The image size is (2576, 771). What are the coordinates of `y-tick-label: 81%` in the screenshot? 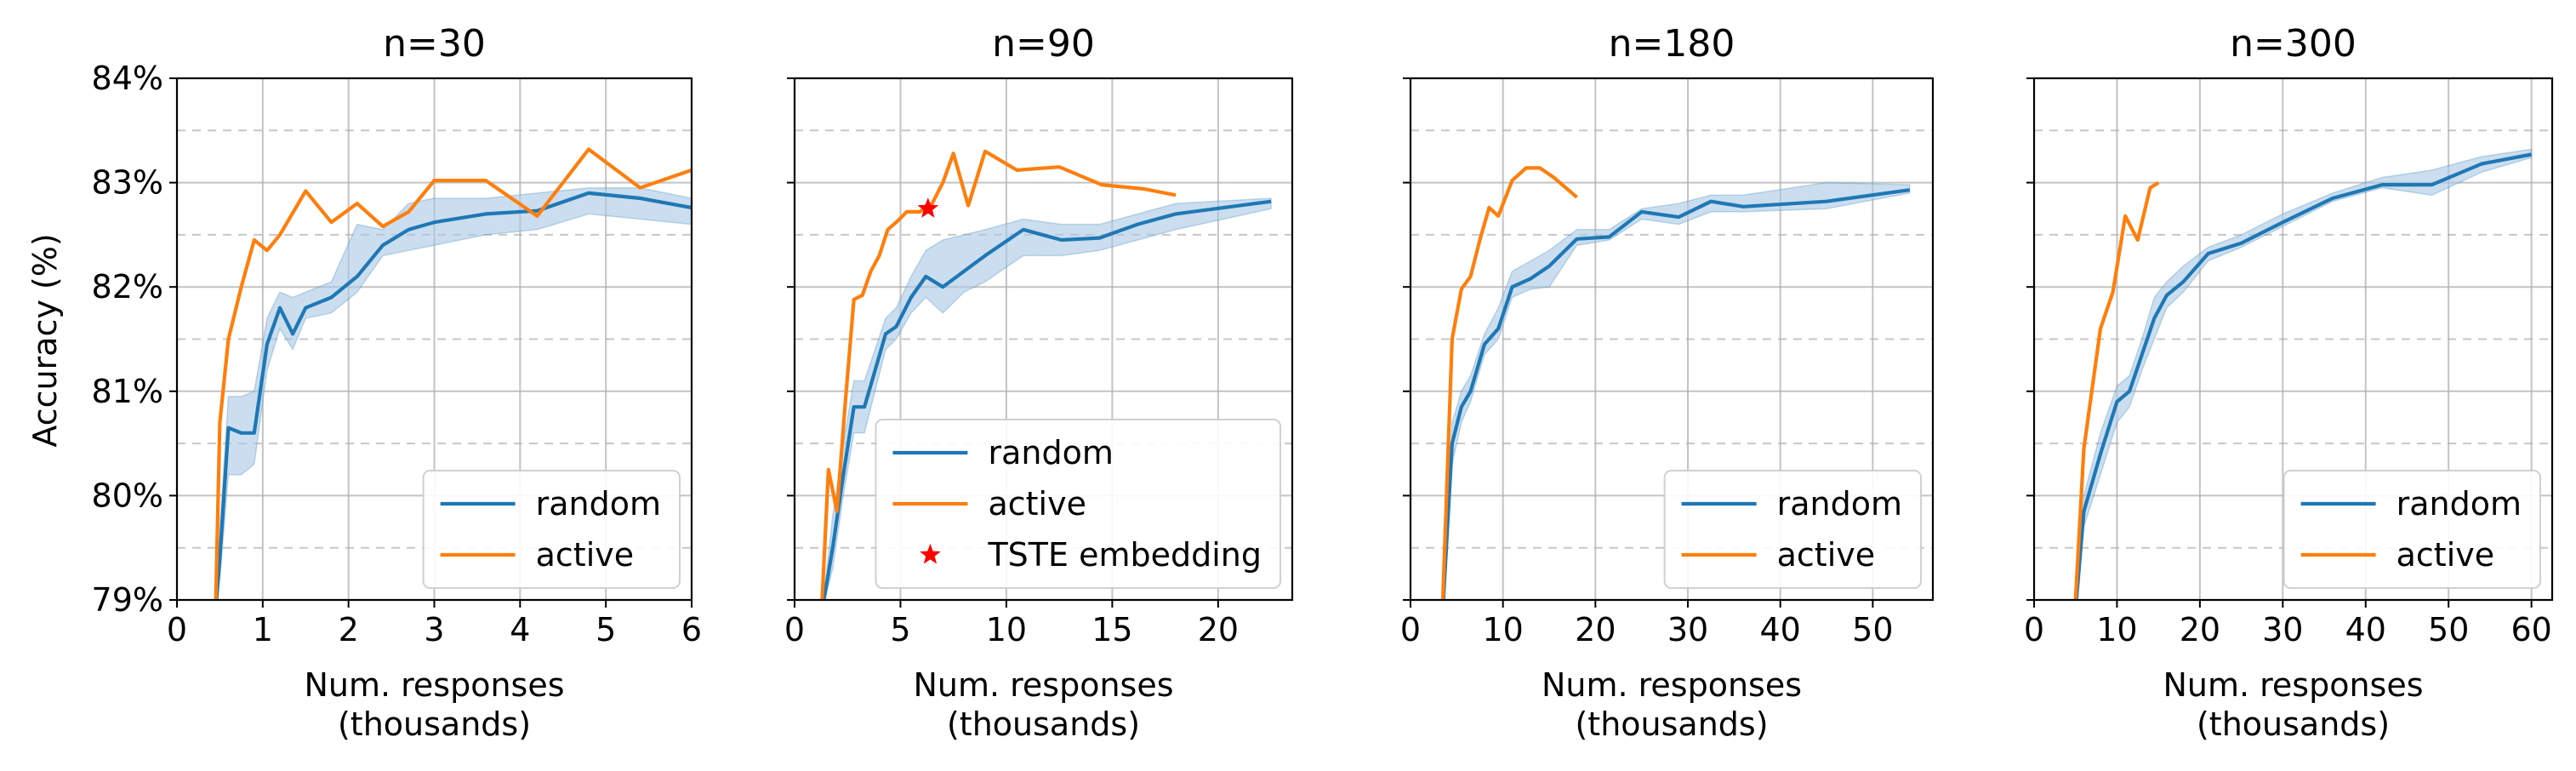 It's located at (128, 391).